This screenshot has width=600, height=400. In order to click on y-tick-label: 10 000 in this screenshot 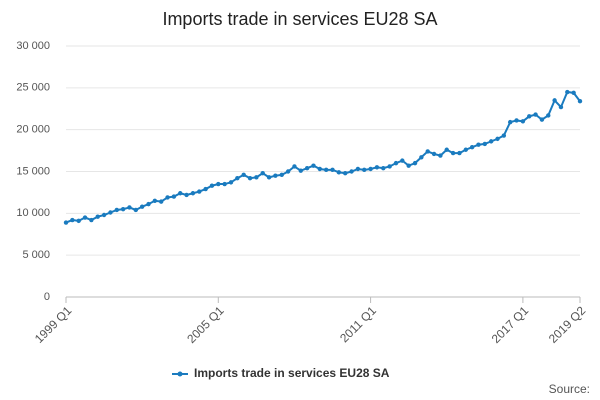, I will do `click(33, 213)`.